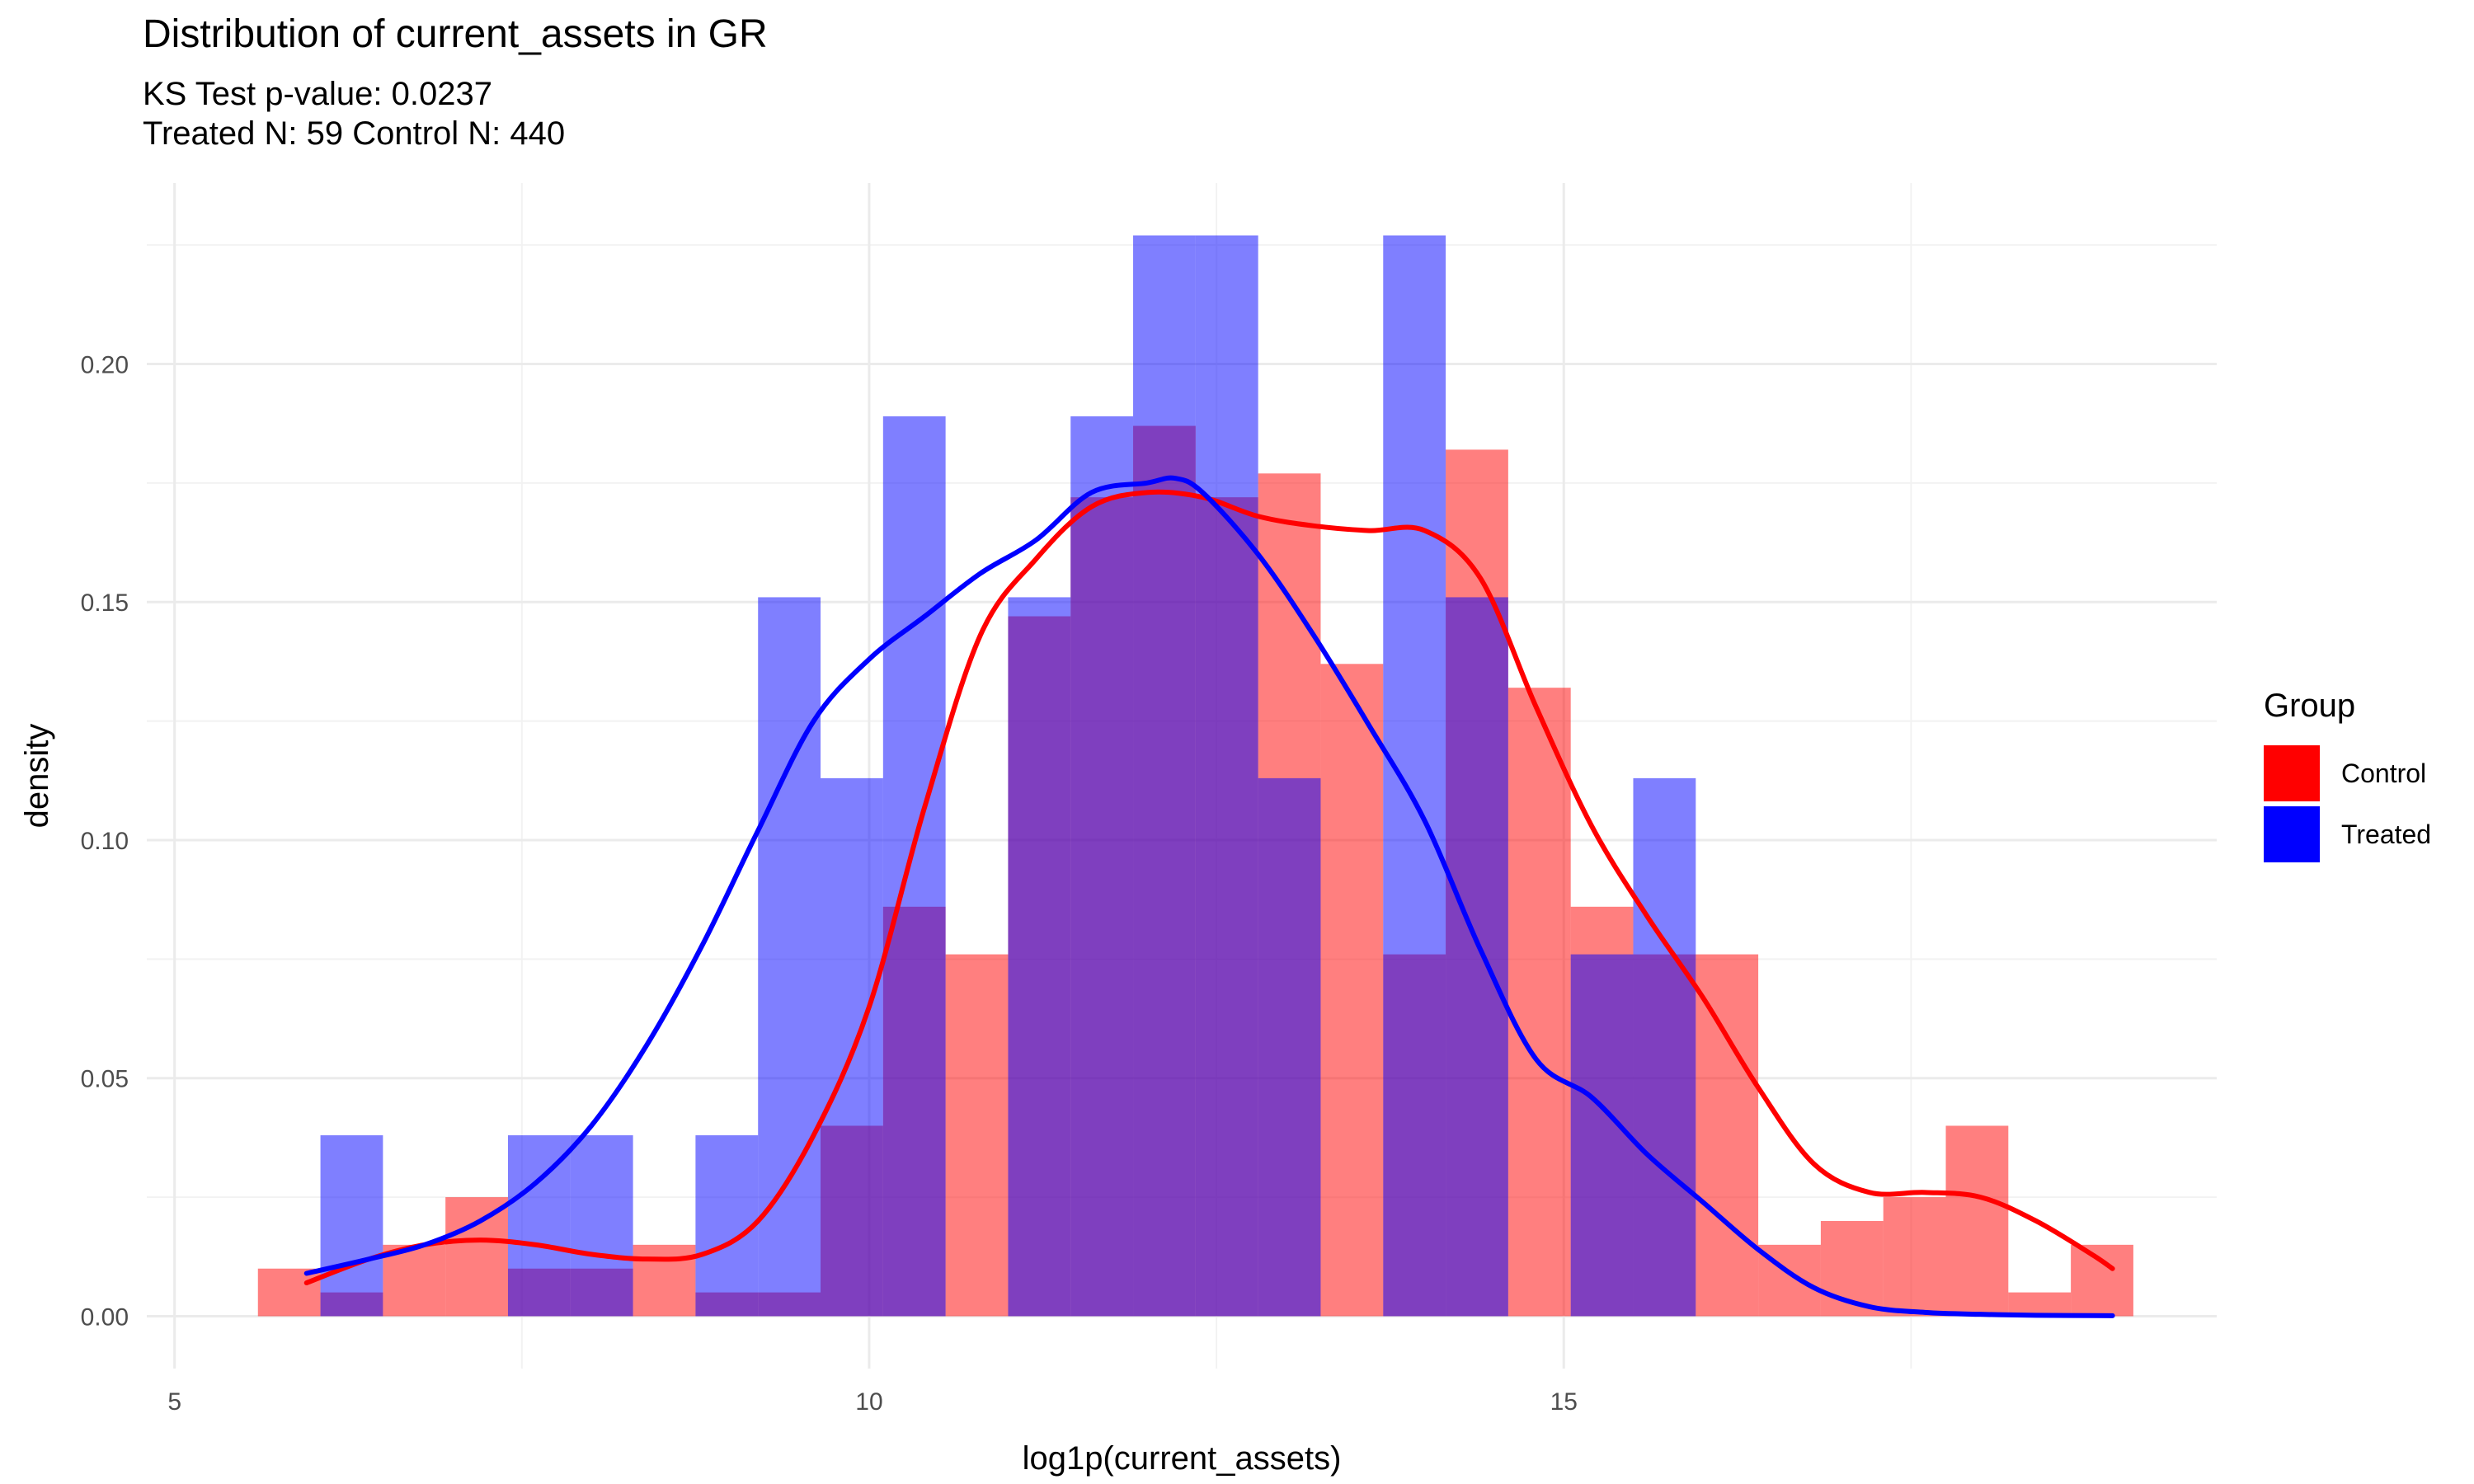  What do you see at coordinates (105, 841) in the screenshot?
I see `y-tick-label: 0.10` at bounding box center [105, 841].